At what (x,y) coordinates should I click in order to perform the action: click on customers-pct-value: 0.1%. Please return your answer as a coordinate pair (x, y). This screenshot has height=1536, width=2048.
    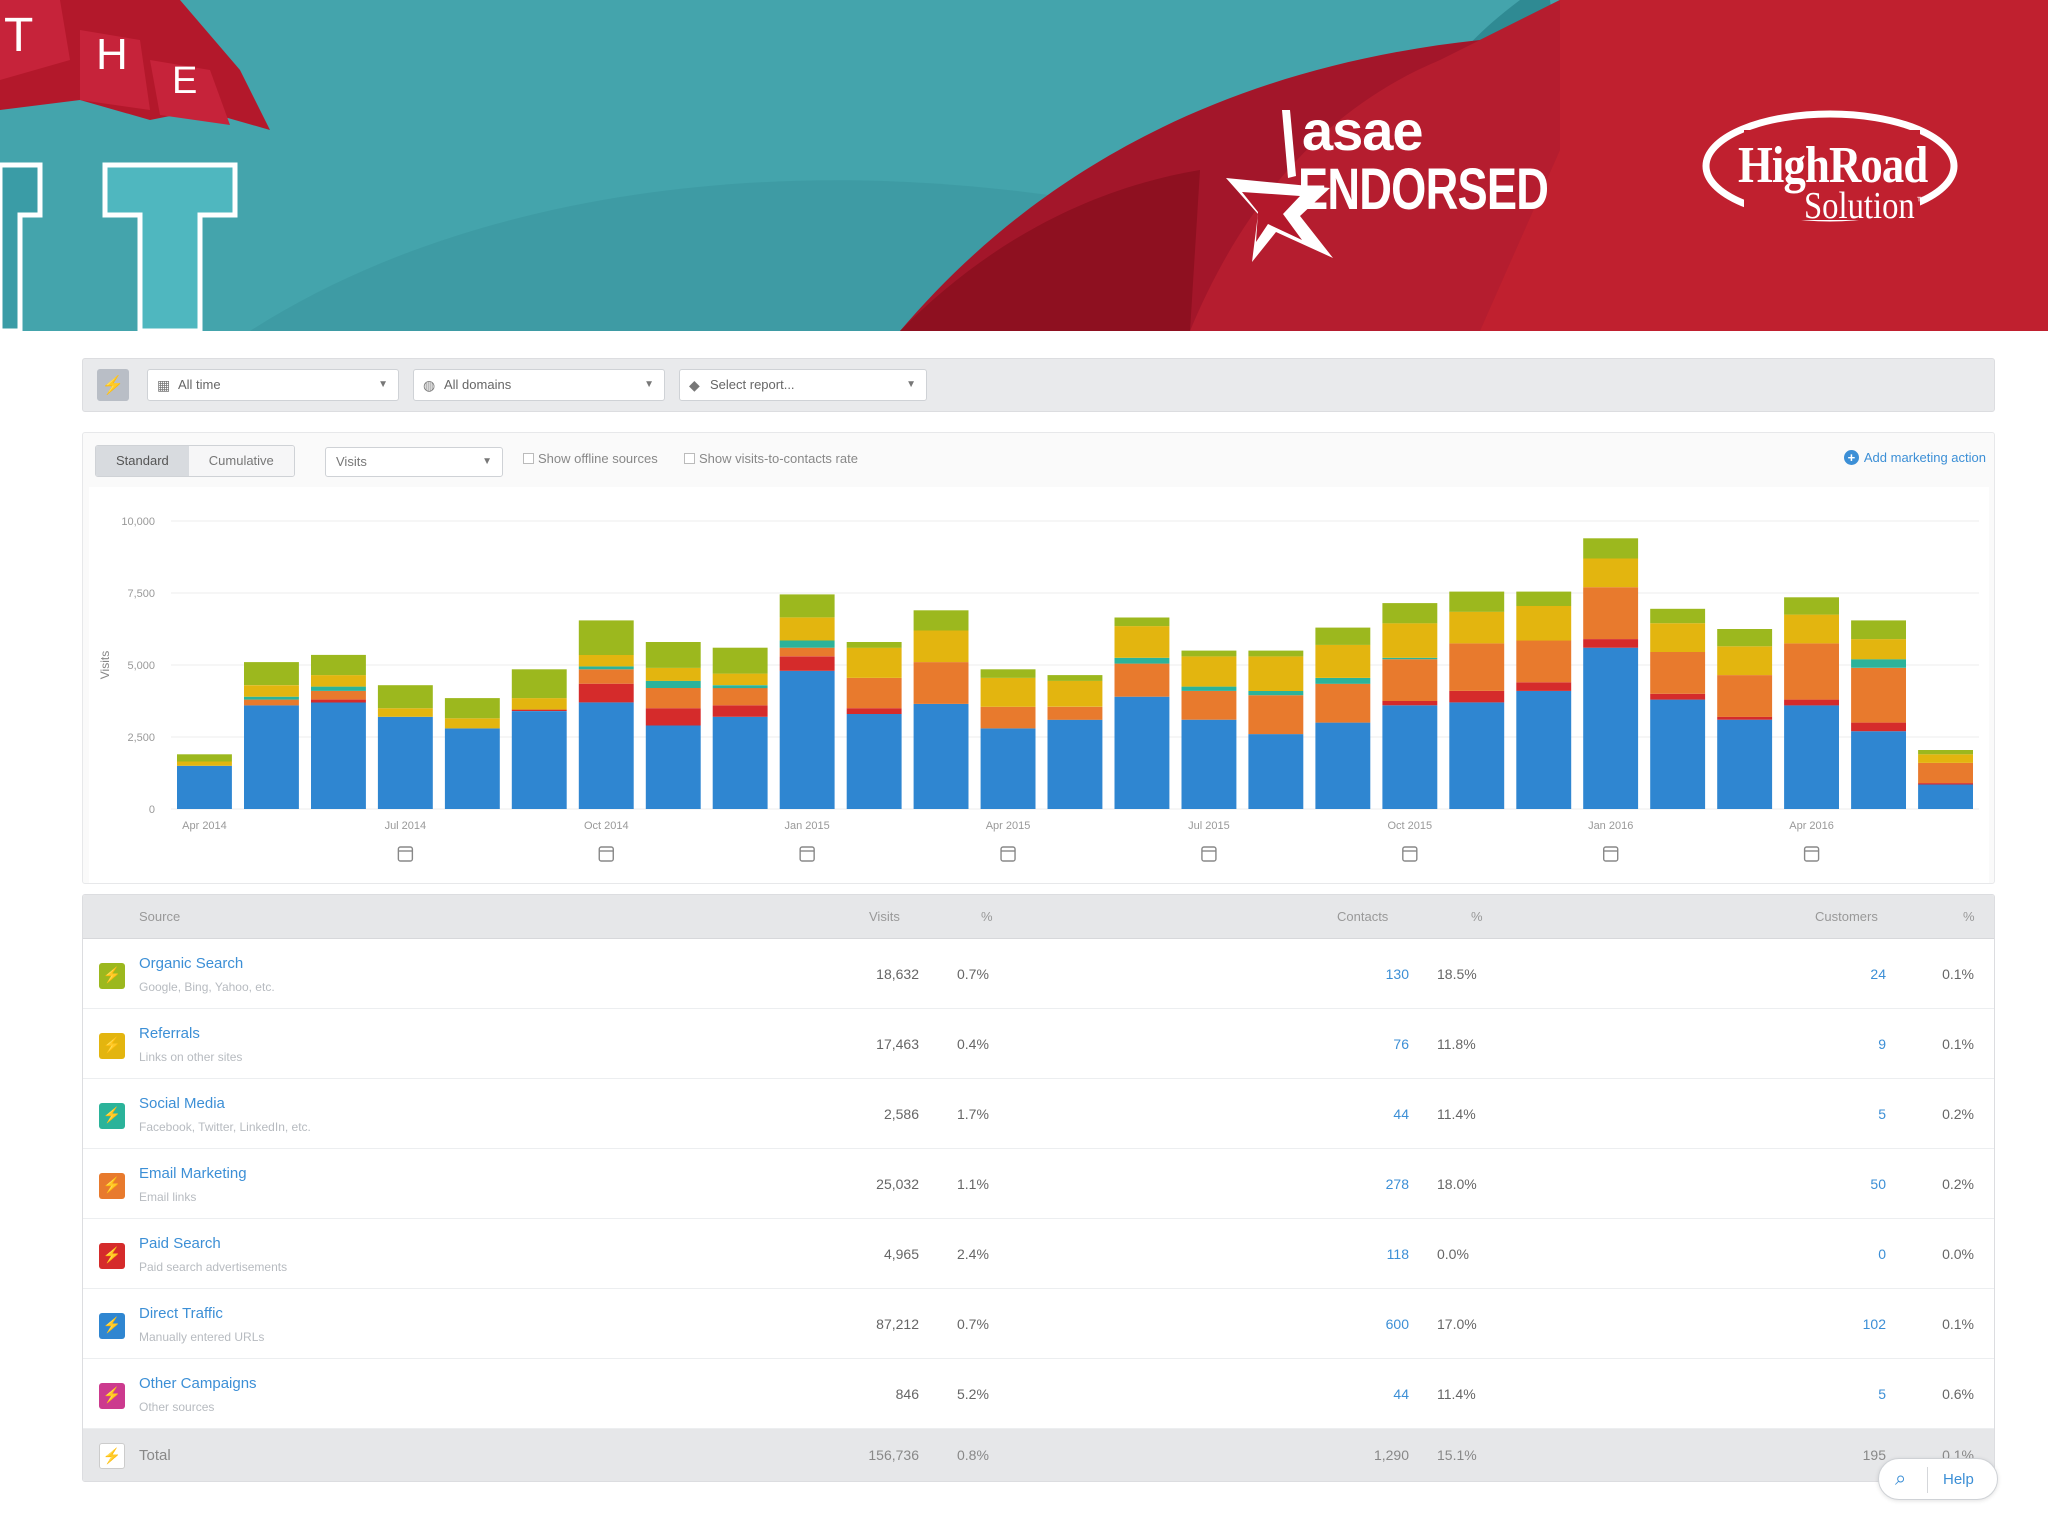
    Looking at the image, I should click on (1958, 1324).